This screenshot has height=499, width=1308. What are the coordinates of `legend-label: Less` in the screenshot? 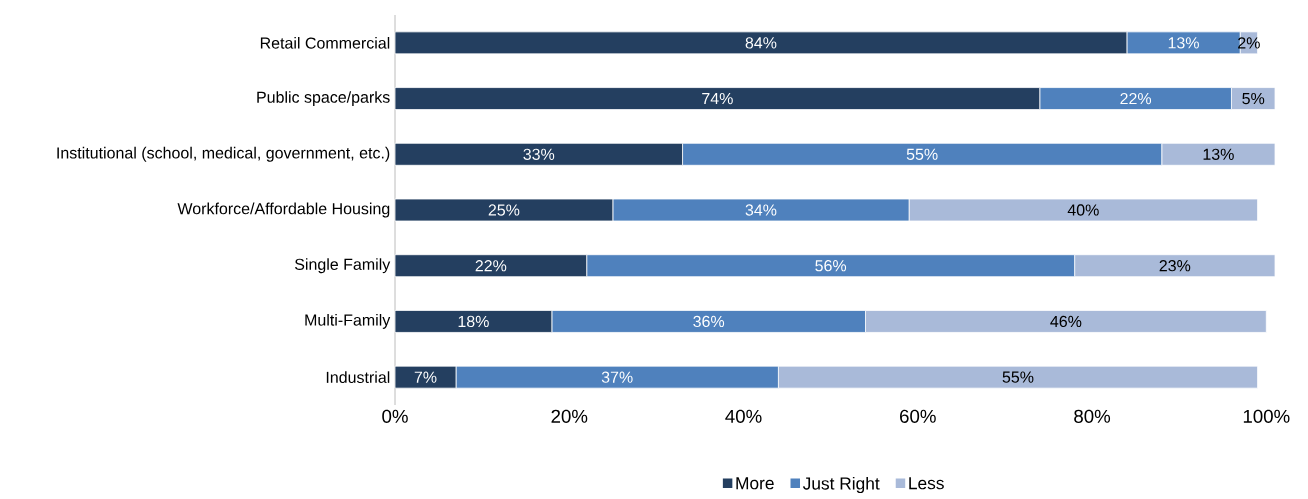 It's located at (926, 483).